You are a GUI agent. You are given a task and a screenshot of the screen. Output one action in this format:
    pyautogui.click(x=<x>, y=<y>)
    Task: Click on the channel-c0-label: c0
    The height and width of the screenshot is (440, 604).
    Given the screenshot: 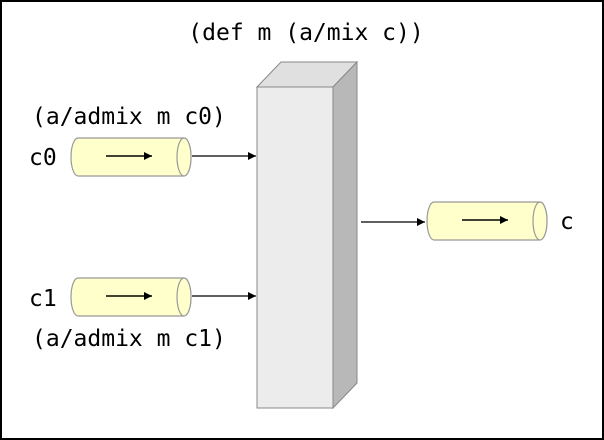 What is the action you would take?
    pyautogui.click(x=43, y=158)
    